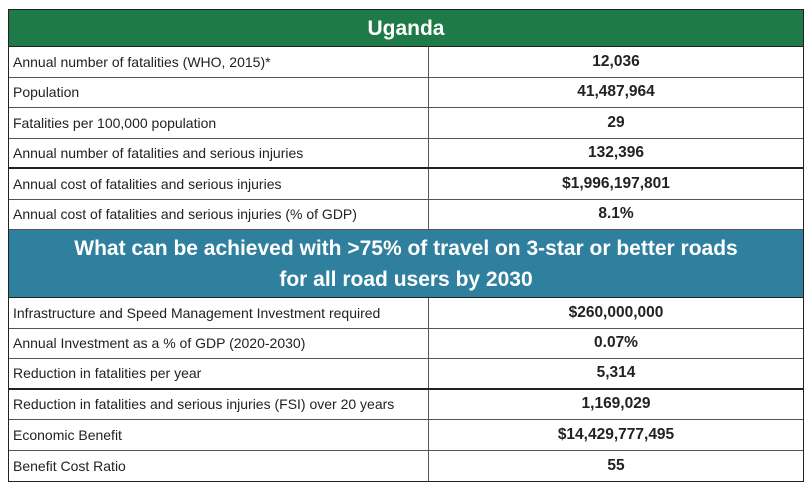 This screenshot has width=811, height=495. I want to click on row-label: Annual number of fatalities (WHO, 2015)*, so click(219, 62).